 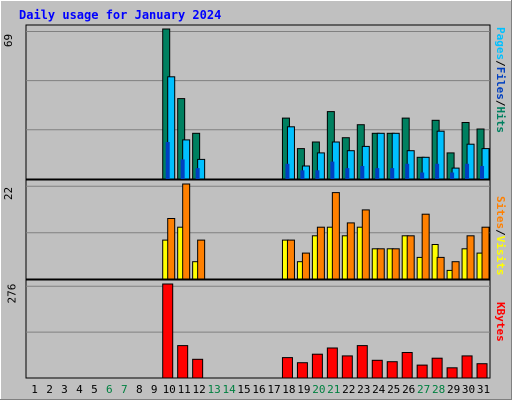 I want to click on x-tick-label: 26, so click(x=408, y=389).